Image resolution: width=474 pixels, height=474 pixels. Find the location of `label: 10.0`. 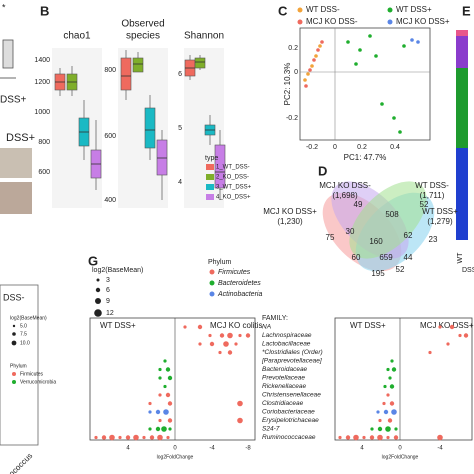

label: 10.0 is located at coordinates (25, 343).